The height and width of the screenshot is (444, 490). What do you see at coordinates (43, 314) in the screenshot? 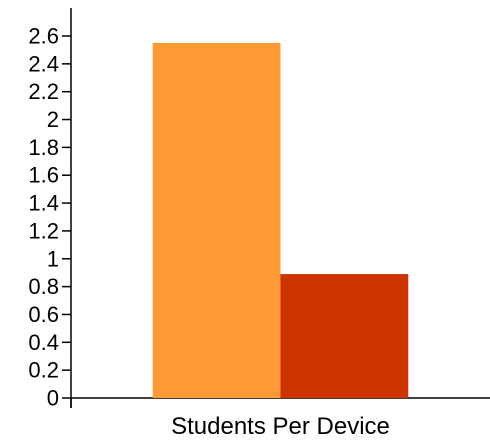
I see `y-tick-label: 0.6` at bounding box center [43, 314].